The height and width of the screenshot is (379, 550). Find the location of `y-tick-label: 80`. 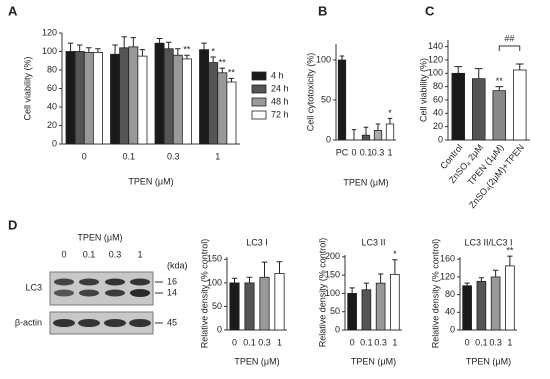

y-tick-label: 80 is located at coordinates (450, 294).